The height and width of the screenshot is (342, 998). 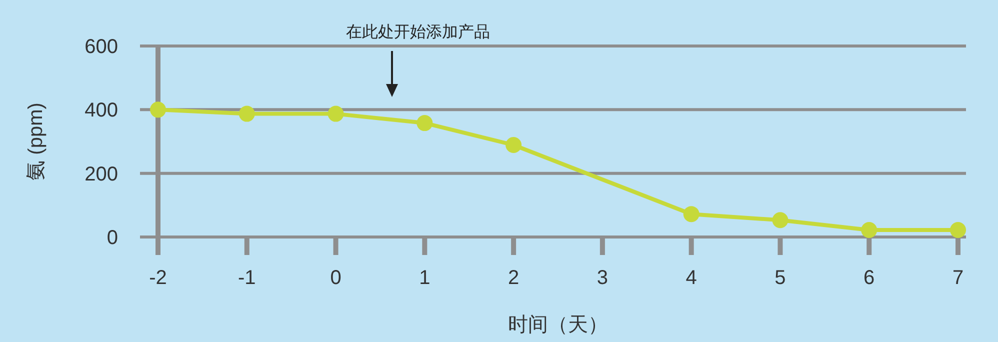 I want to click on text: 在此处开始添加产品, so click(x=418, y=32).